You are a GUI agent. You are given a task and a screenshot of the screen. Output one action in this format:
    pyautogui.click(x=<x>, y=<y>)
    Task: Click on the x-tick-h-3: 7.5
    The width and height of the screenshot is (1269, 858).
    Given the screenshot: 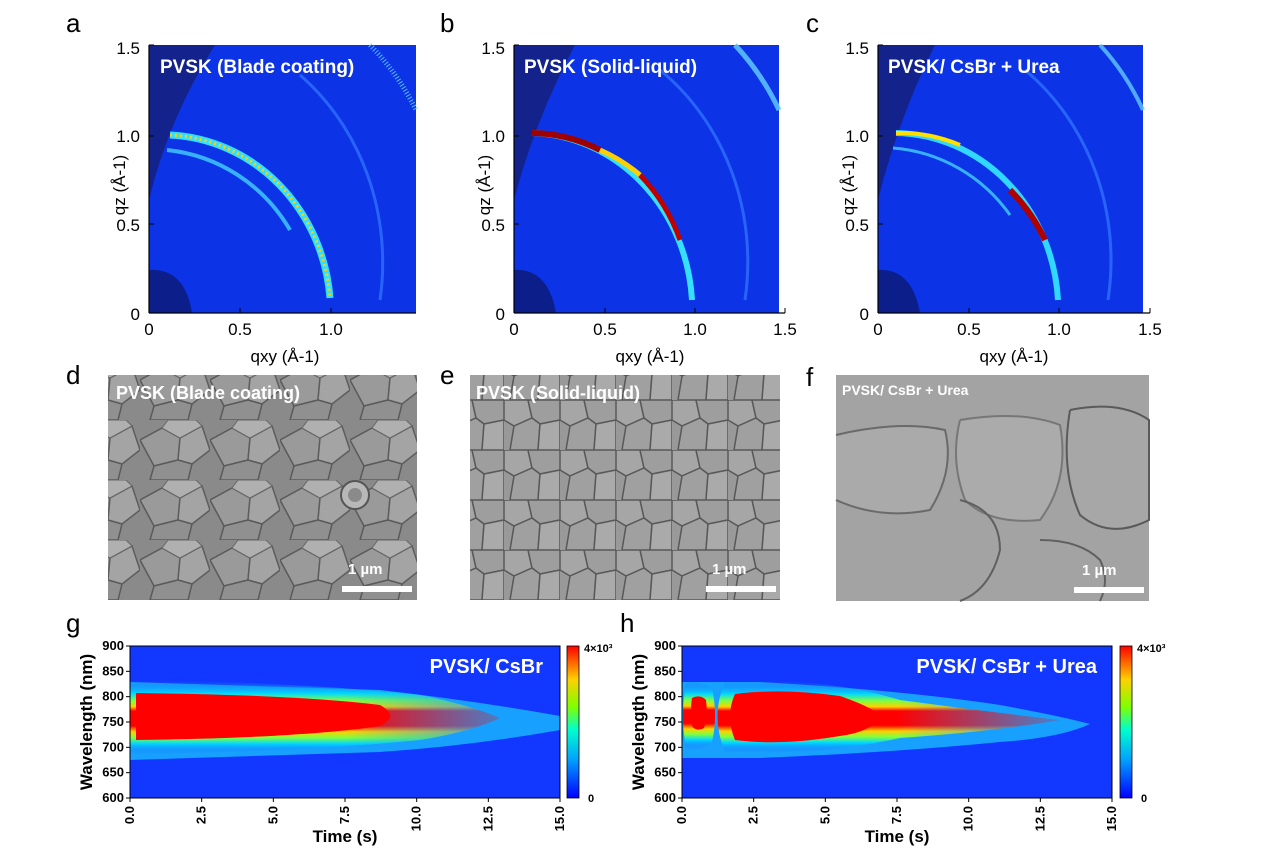 What is the action you would take?
    pyautogui.click(x=896, y=815)
    